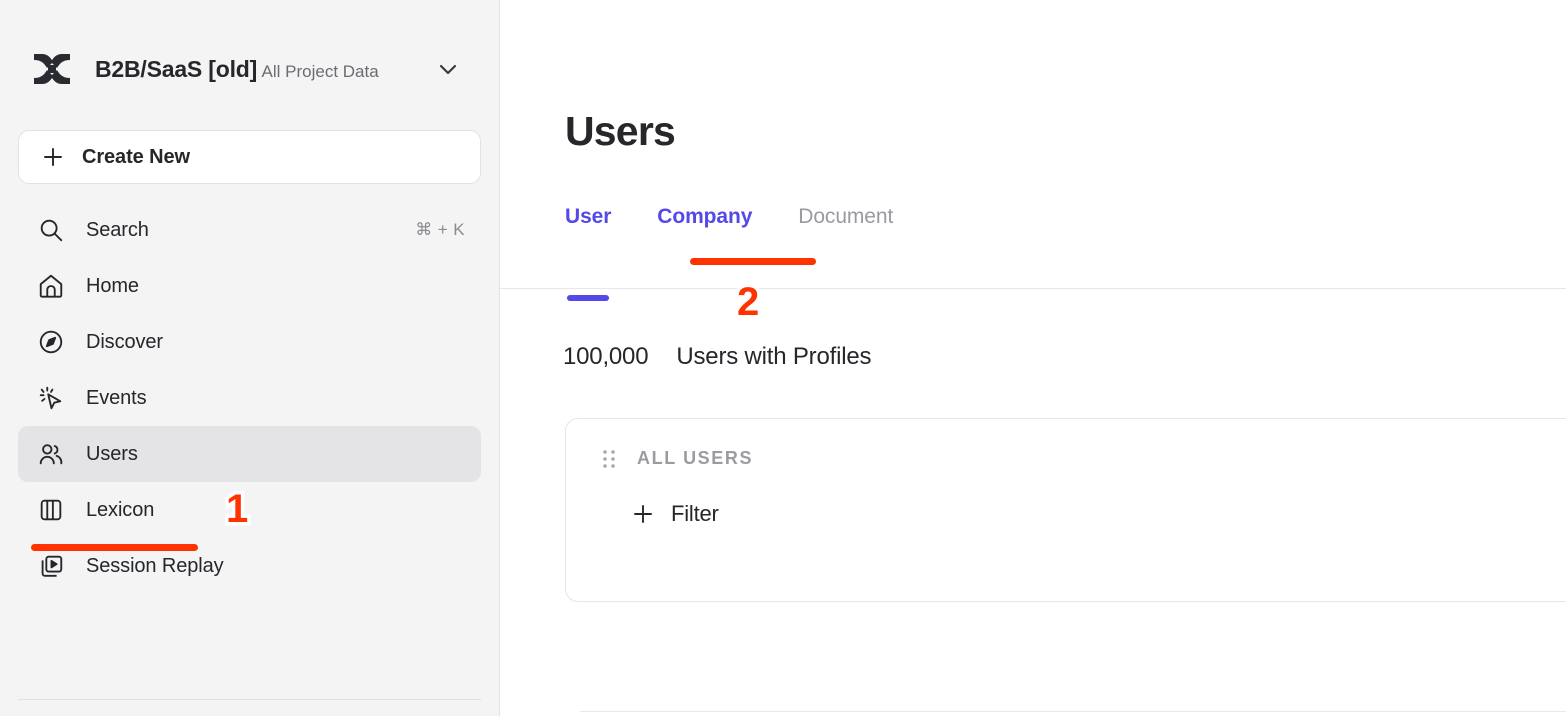 This screenshot has height=716, width=1566. I want to click on project-info: B2B/SaaS [old] All Project Data, so click(265, 69).